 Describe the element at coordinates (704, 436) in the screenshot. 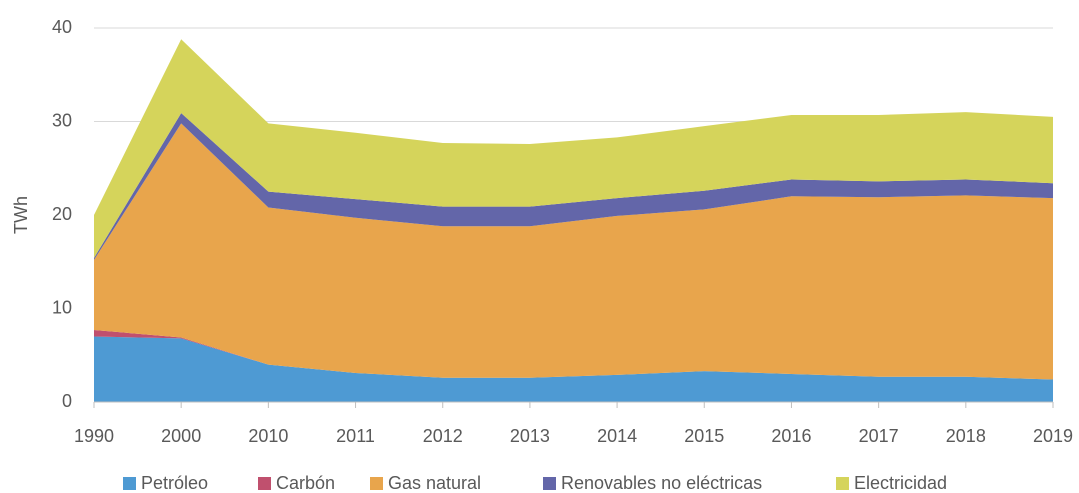

I see `x-tick-label: 2015` at that location.